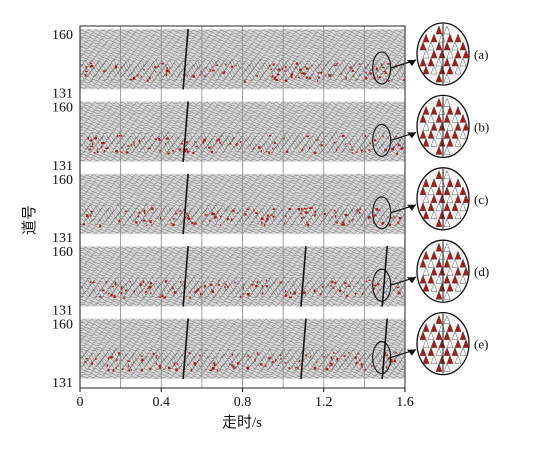  What do you see at coordinates (411, 63) in the screenshot?
I see `zoom-arrowhead` at bounding box center [411, 63].